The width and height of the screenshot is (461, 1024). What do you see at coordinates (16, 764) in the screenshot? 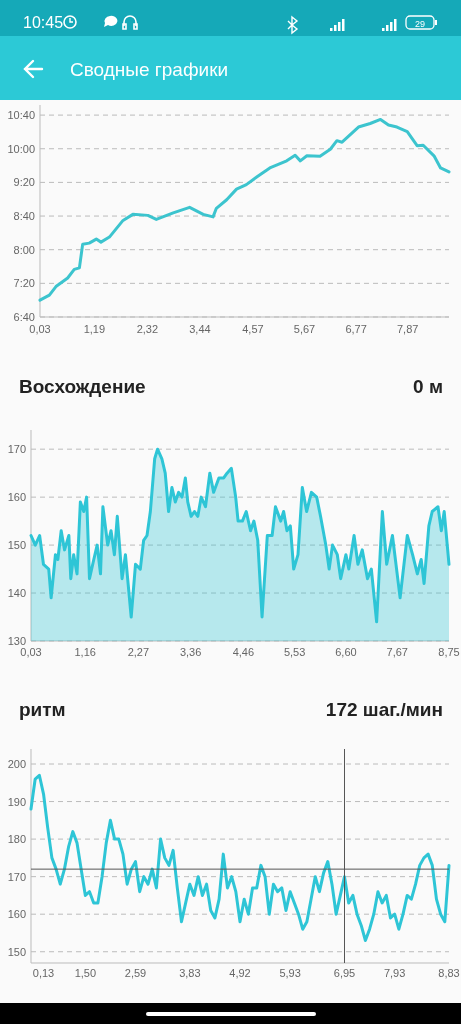
I see `y-tick-label: 200` at bounding box center [16, 764].